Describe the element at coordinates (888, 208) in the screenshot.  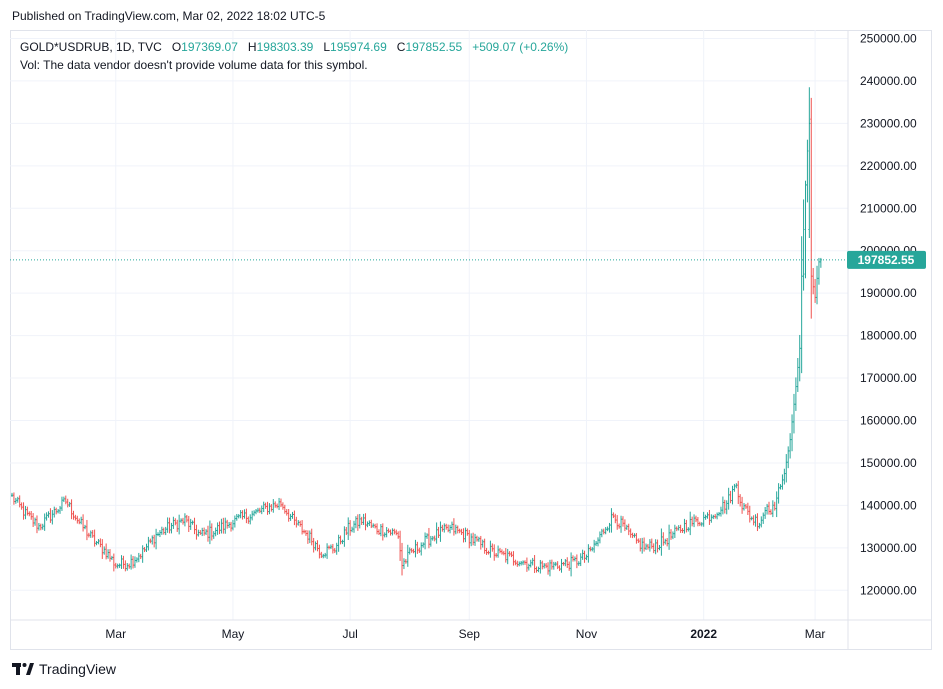
I see `price-tick-label: 210000.00` at that location.